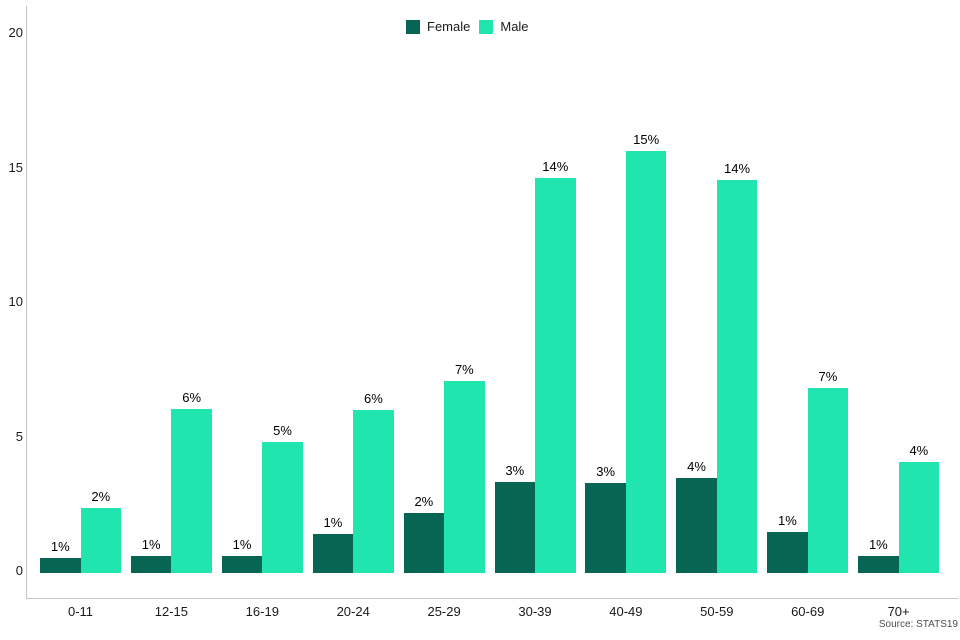 The height and width of the screenshot is (640, 960). I want to click on bar-label-female-60-69: 1%, so click(787, 520).